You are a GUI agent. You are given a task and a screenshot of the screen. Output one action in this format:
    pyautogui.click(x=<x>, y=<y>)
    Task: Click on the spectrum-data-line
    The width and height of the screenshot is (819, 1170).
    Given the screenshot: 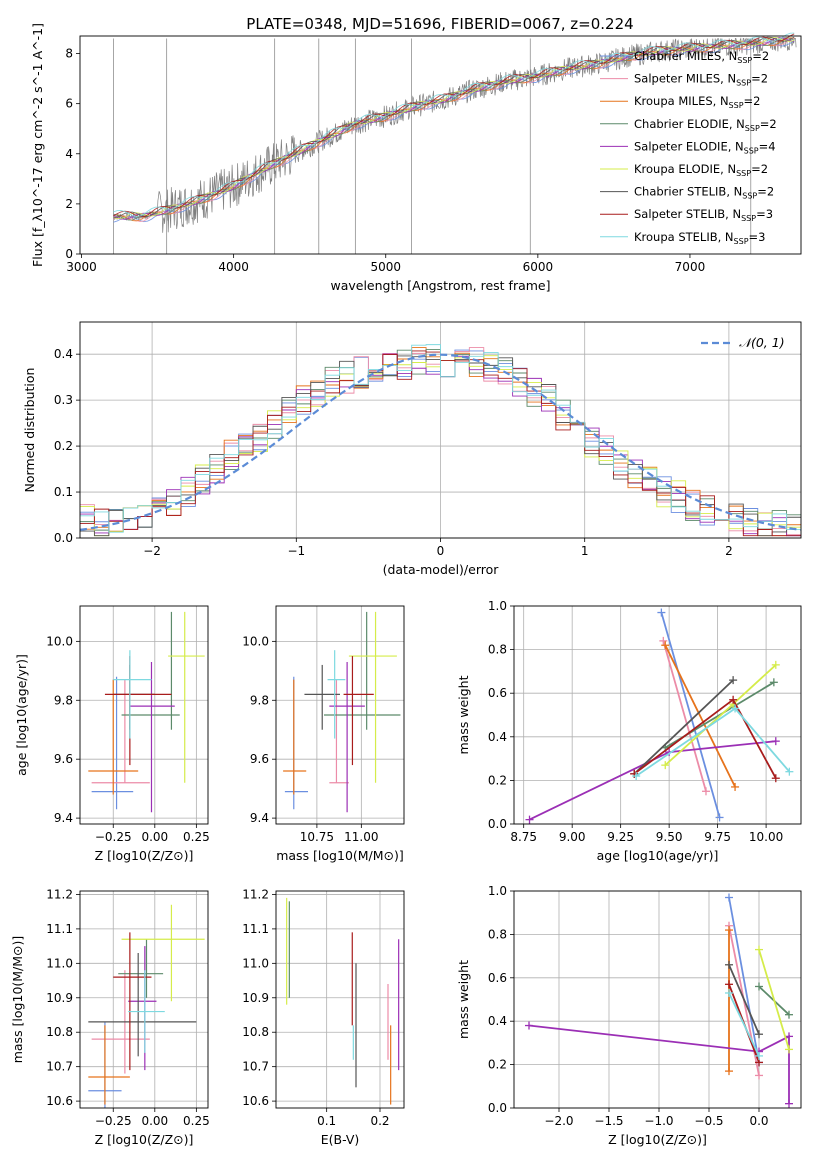 What is the action you would take?
    pyautogui.click(x=455, y=135)
    